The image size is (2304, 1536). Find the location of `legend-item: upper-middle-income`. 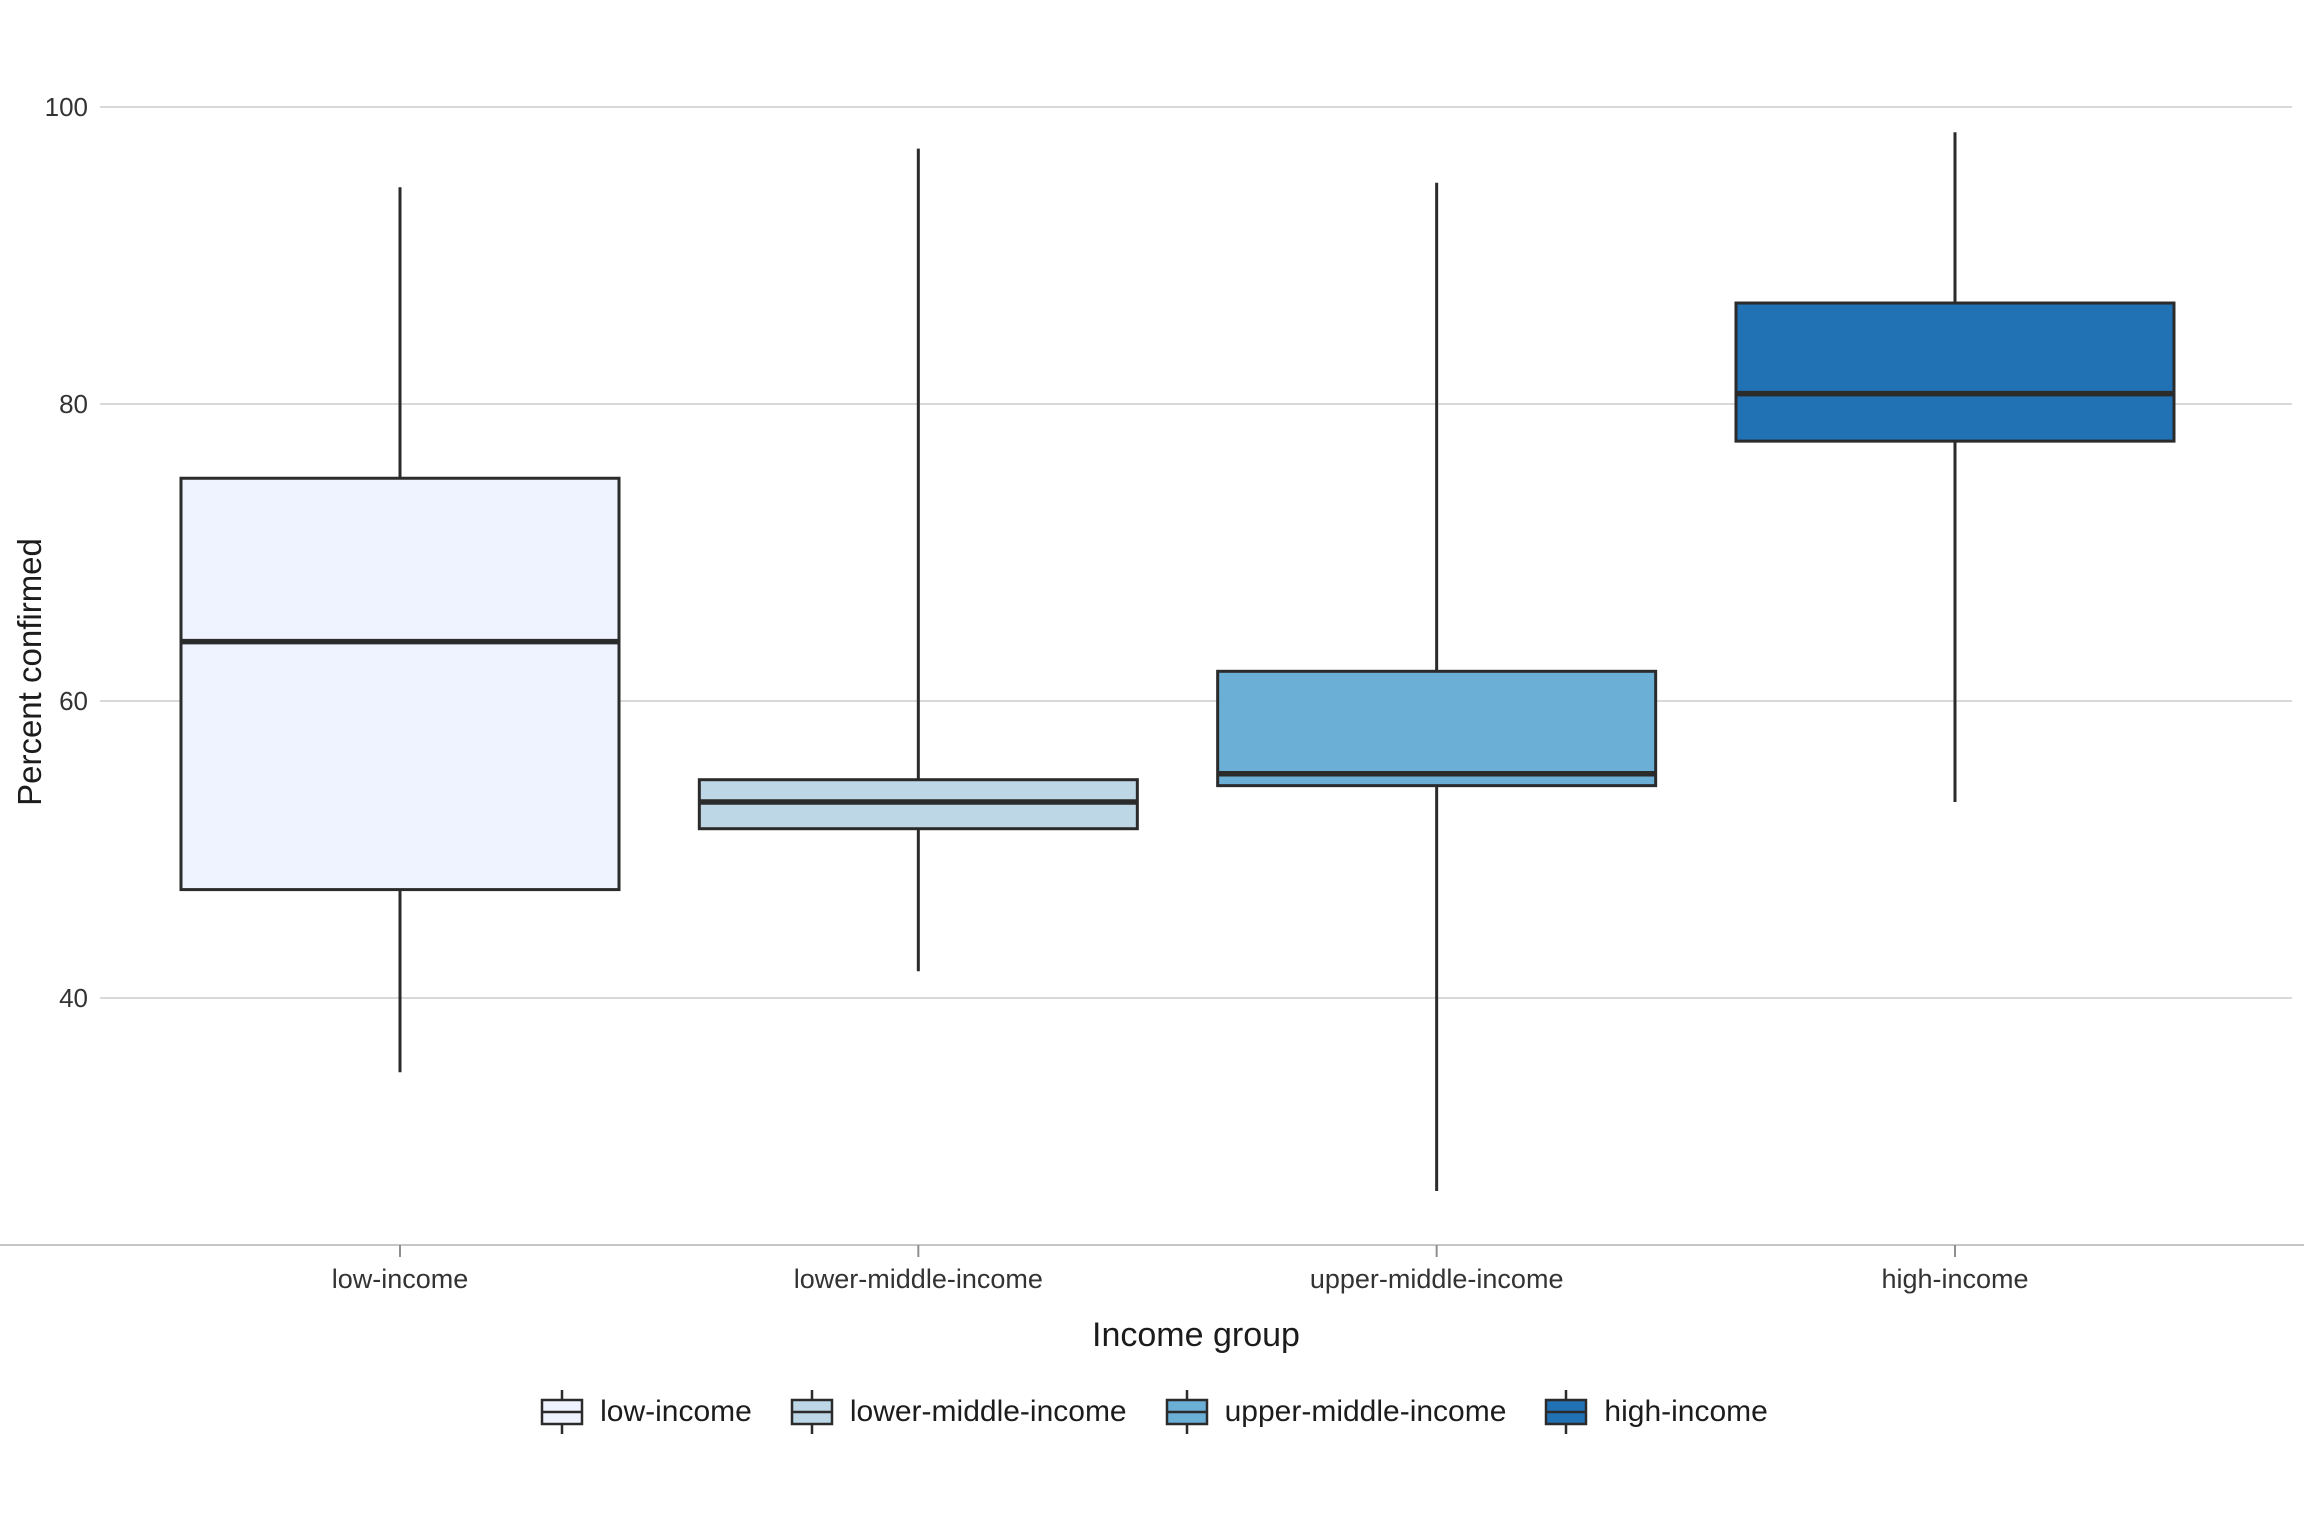

legend-item: upper-middle-income is located at coordinates (1334, 1412).